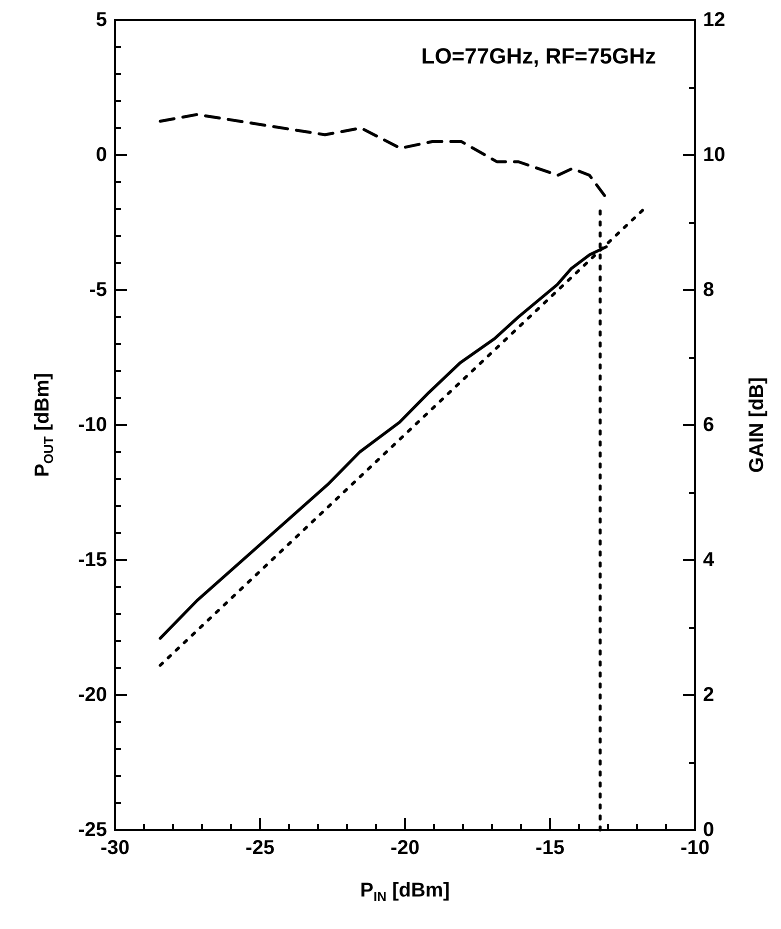  Describe the element at coordinates (714, 155) in the screenshot. I see `y2-tick-label: 10` at that location.